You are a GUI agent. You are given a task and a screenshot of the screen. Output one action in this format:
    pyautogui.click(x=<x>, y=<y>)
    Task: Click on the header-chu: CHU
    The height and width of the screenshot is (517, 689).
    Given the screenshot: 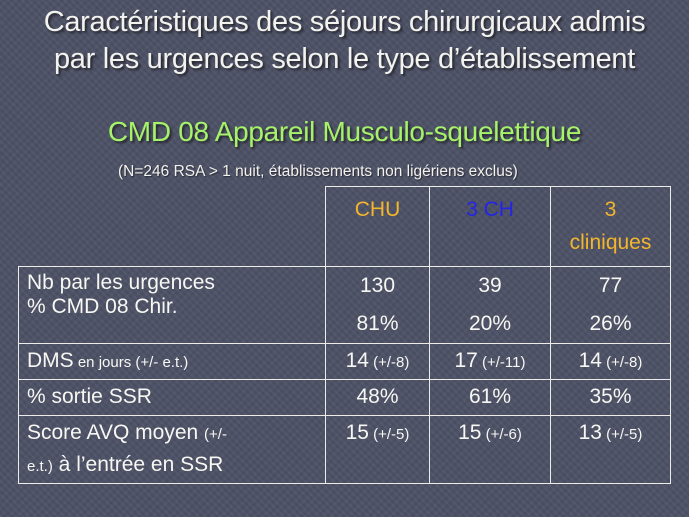 What is the action you would take?
    pyautogui.click(x=377, y=226)
    